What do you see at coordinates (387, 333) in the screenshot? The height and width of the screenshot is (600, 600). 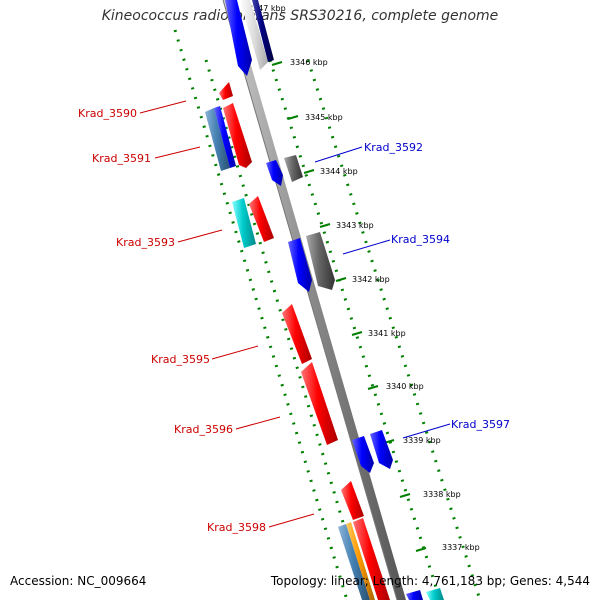 I see `tick-label: 3341 kbp` at bounding box center [387, 333].